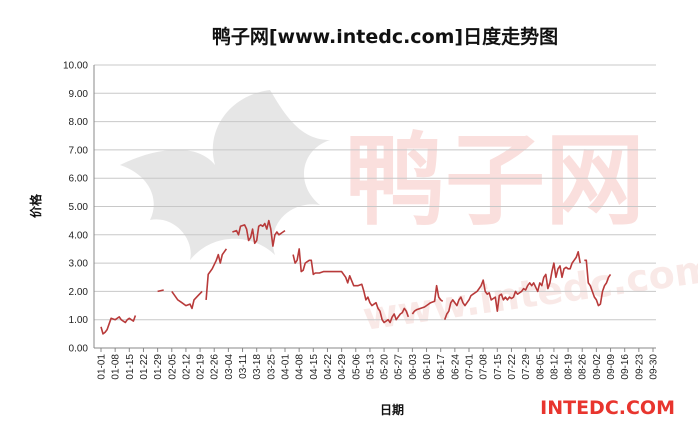 The height and width of the screenshot is (428, 698). Describe the element at coordinates (243, 366) in the screenshot. I see `x-tick-03-11: 03-11` at that location.